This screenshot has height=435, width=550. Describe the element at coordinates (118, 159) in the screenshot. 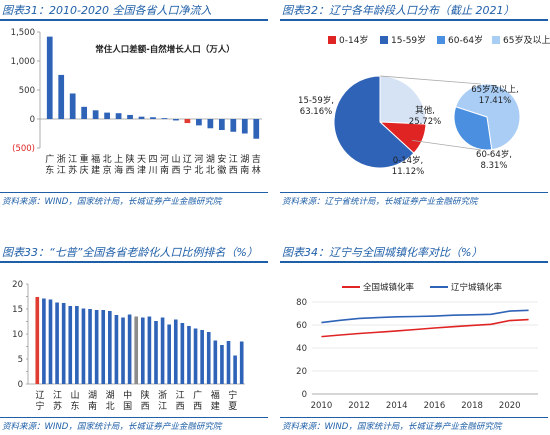

I see `x-tick-label: 上` at that location.